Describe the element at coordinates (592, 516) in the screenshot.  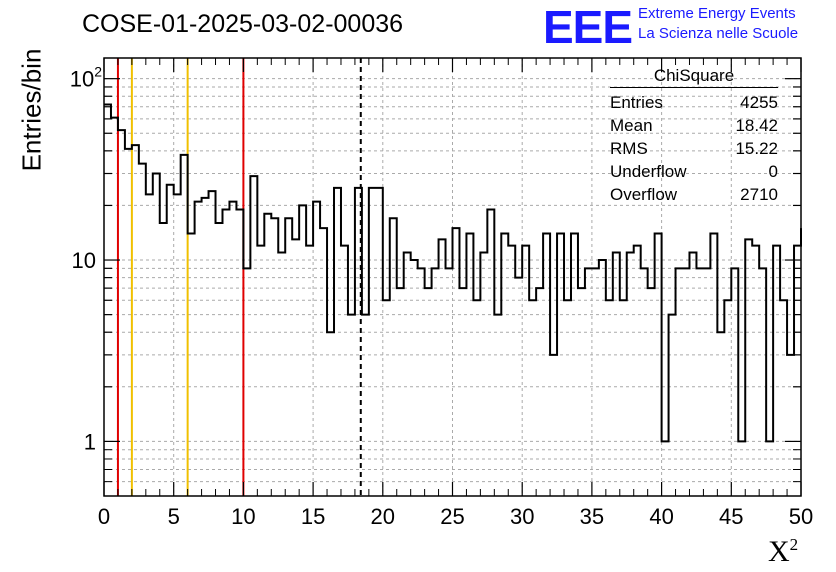
I see `x-tick-label: 35` at that location.